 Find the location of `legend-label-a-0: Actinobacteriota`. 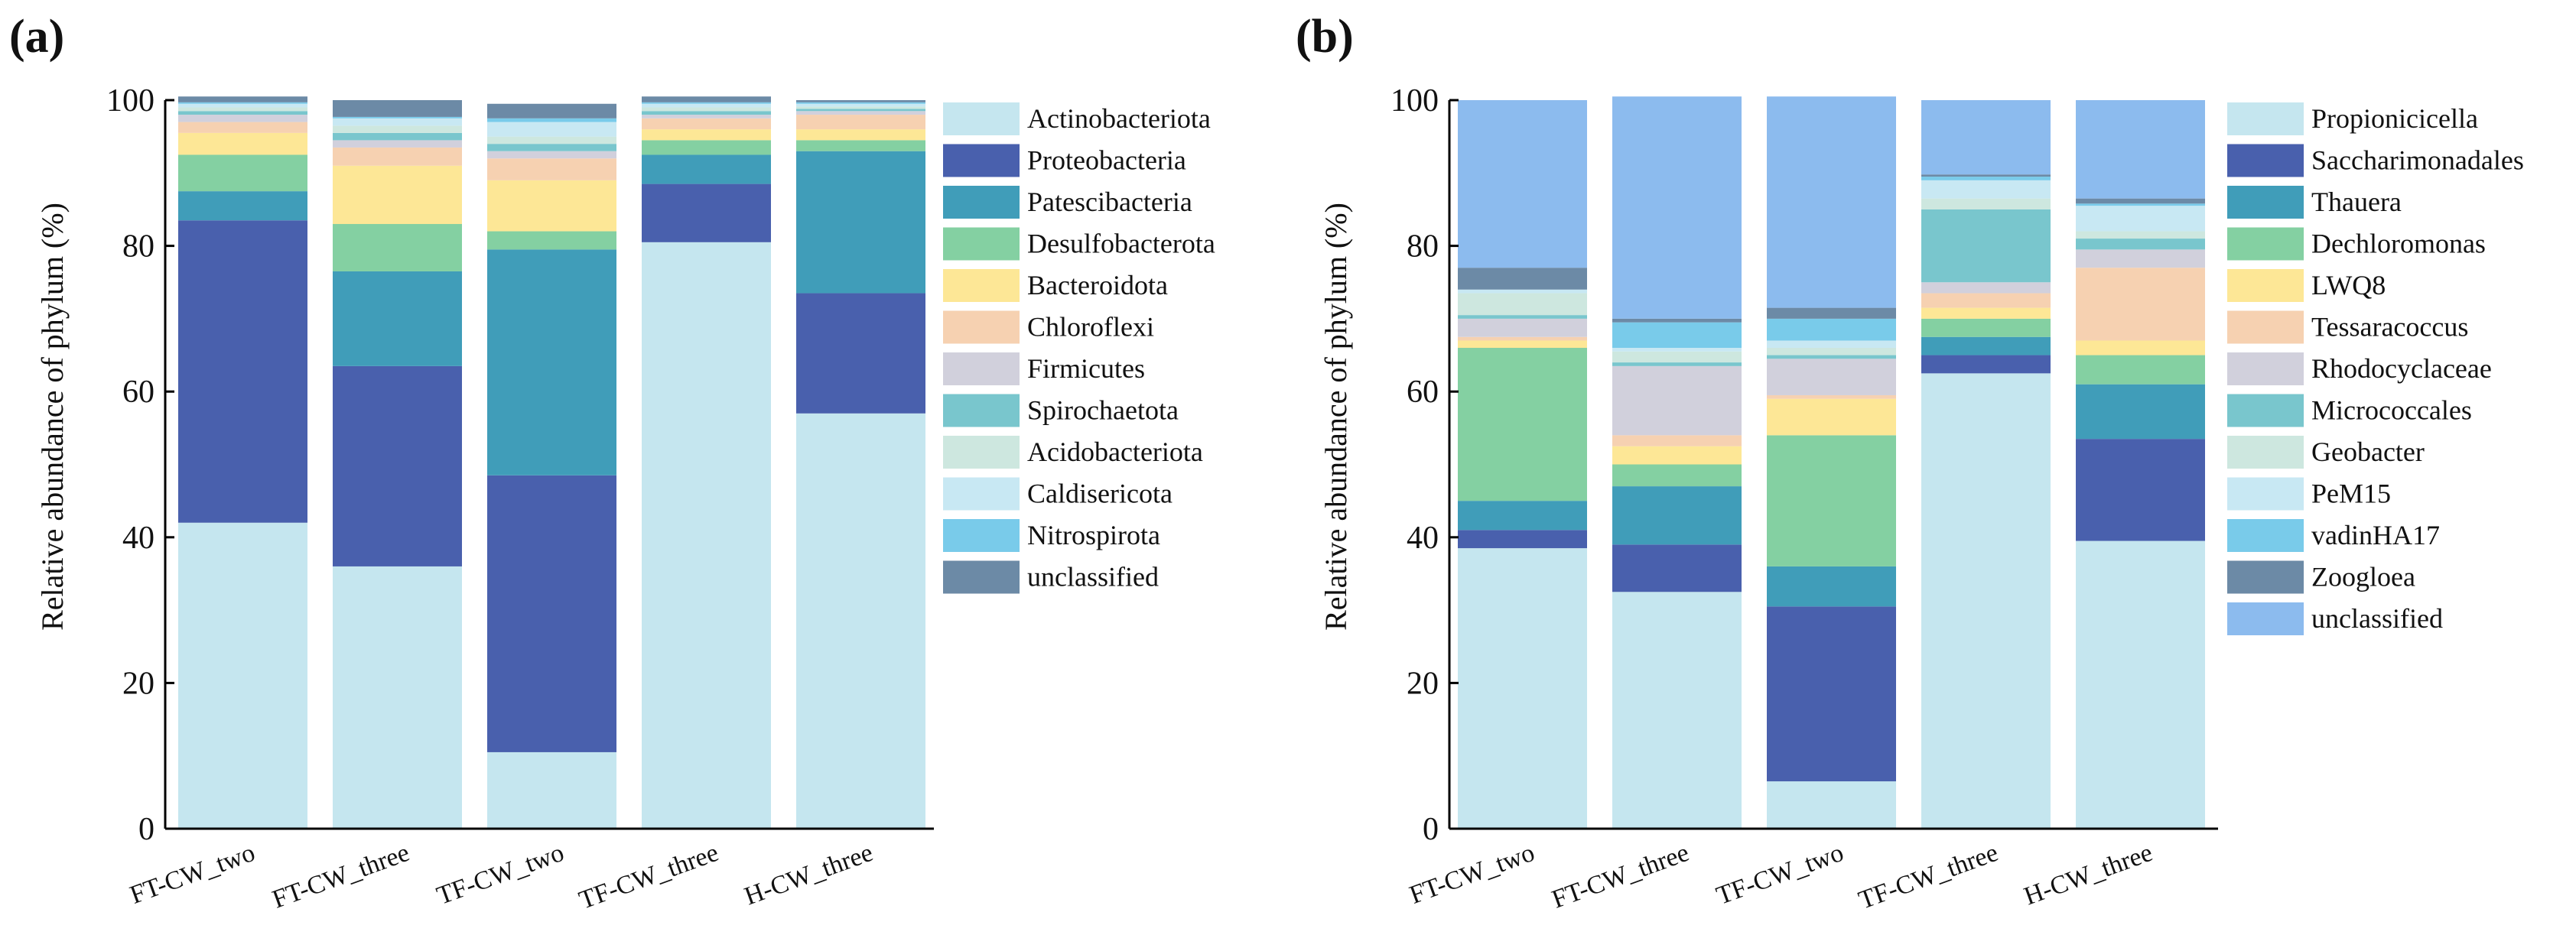

legend-label-a-0: Actinobacteriota is located at coordinates (1119, 119).